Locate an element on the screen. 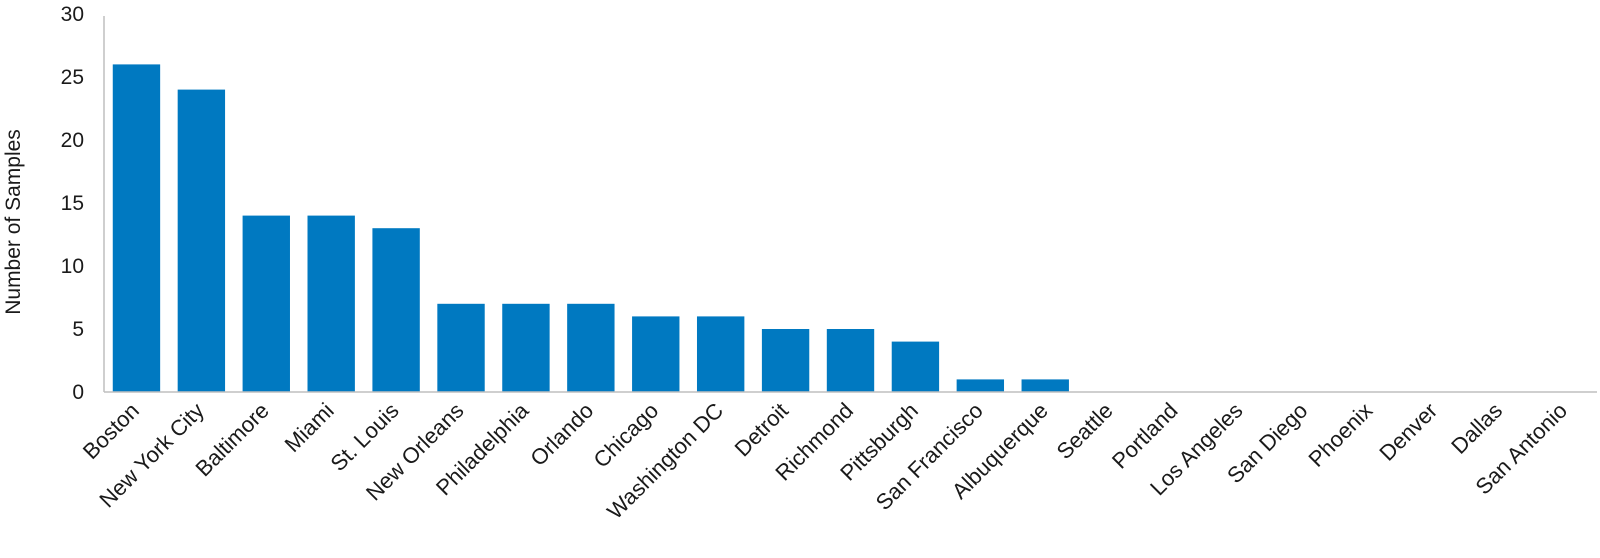 The image size is (1600, 558). y-tick-label: 15 is located at coordinates (72, 203).